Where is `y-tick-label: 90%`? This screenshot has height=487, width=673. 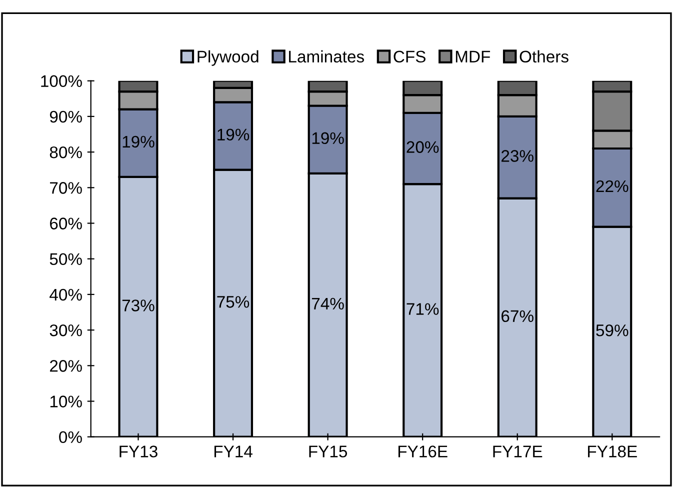 y-tick-label: 90% is located at coordinates (66, 116).